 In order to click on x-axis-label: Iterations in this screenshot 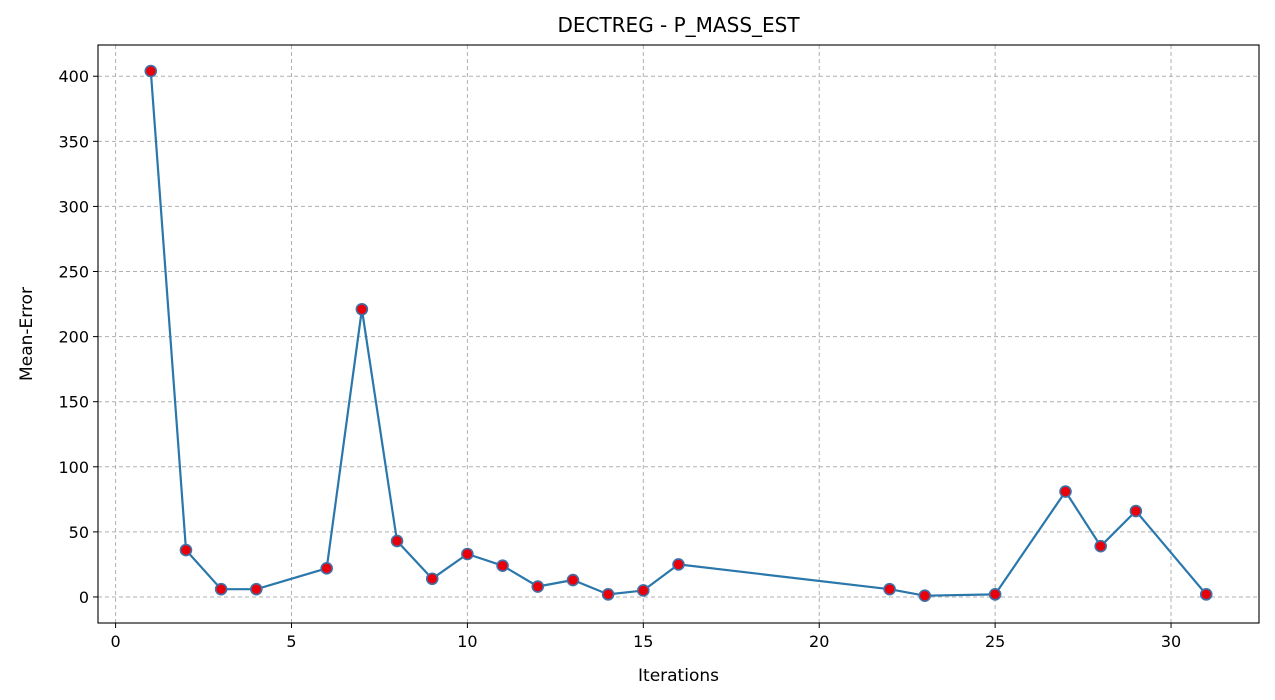, I will do `click(678, 676)`.